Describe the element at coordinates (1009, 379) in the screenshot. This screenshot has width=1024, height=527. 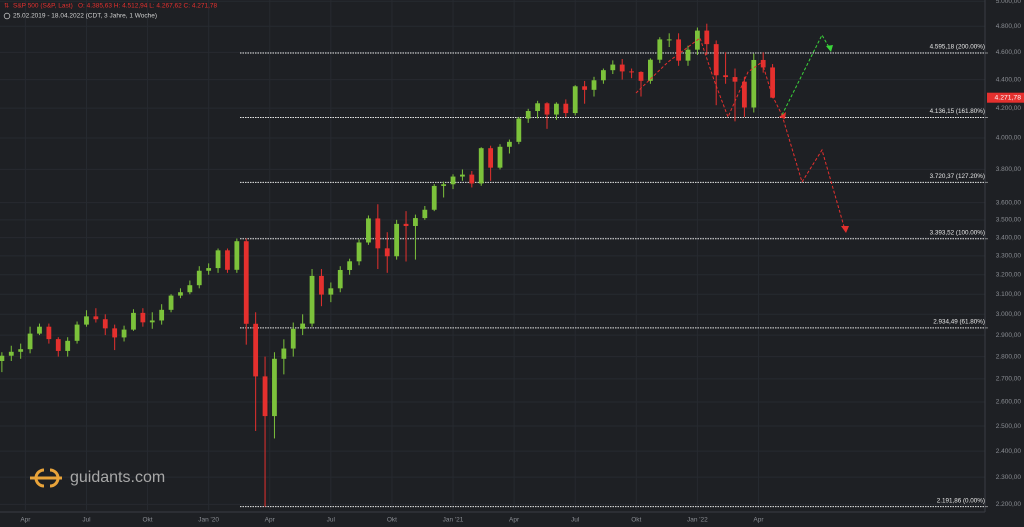
I see `y-tick-label: 2.700,00` at that location.